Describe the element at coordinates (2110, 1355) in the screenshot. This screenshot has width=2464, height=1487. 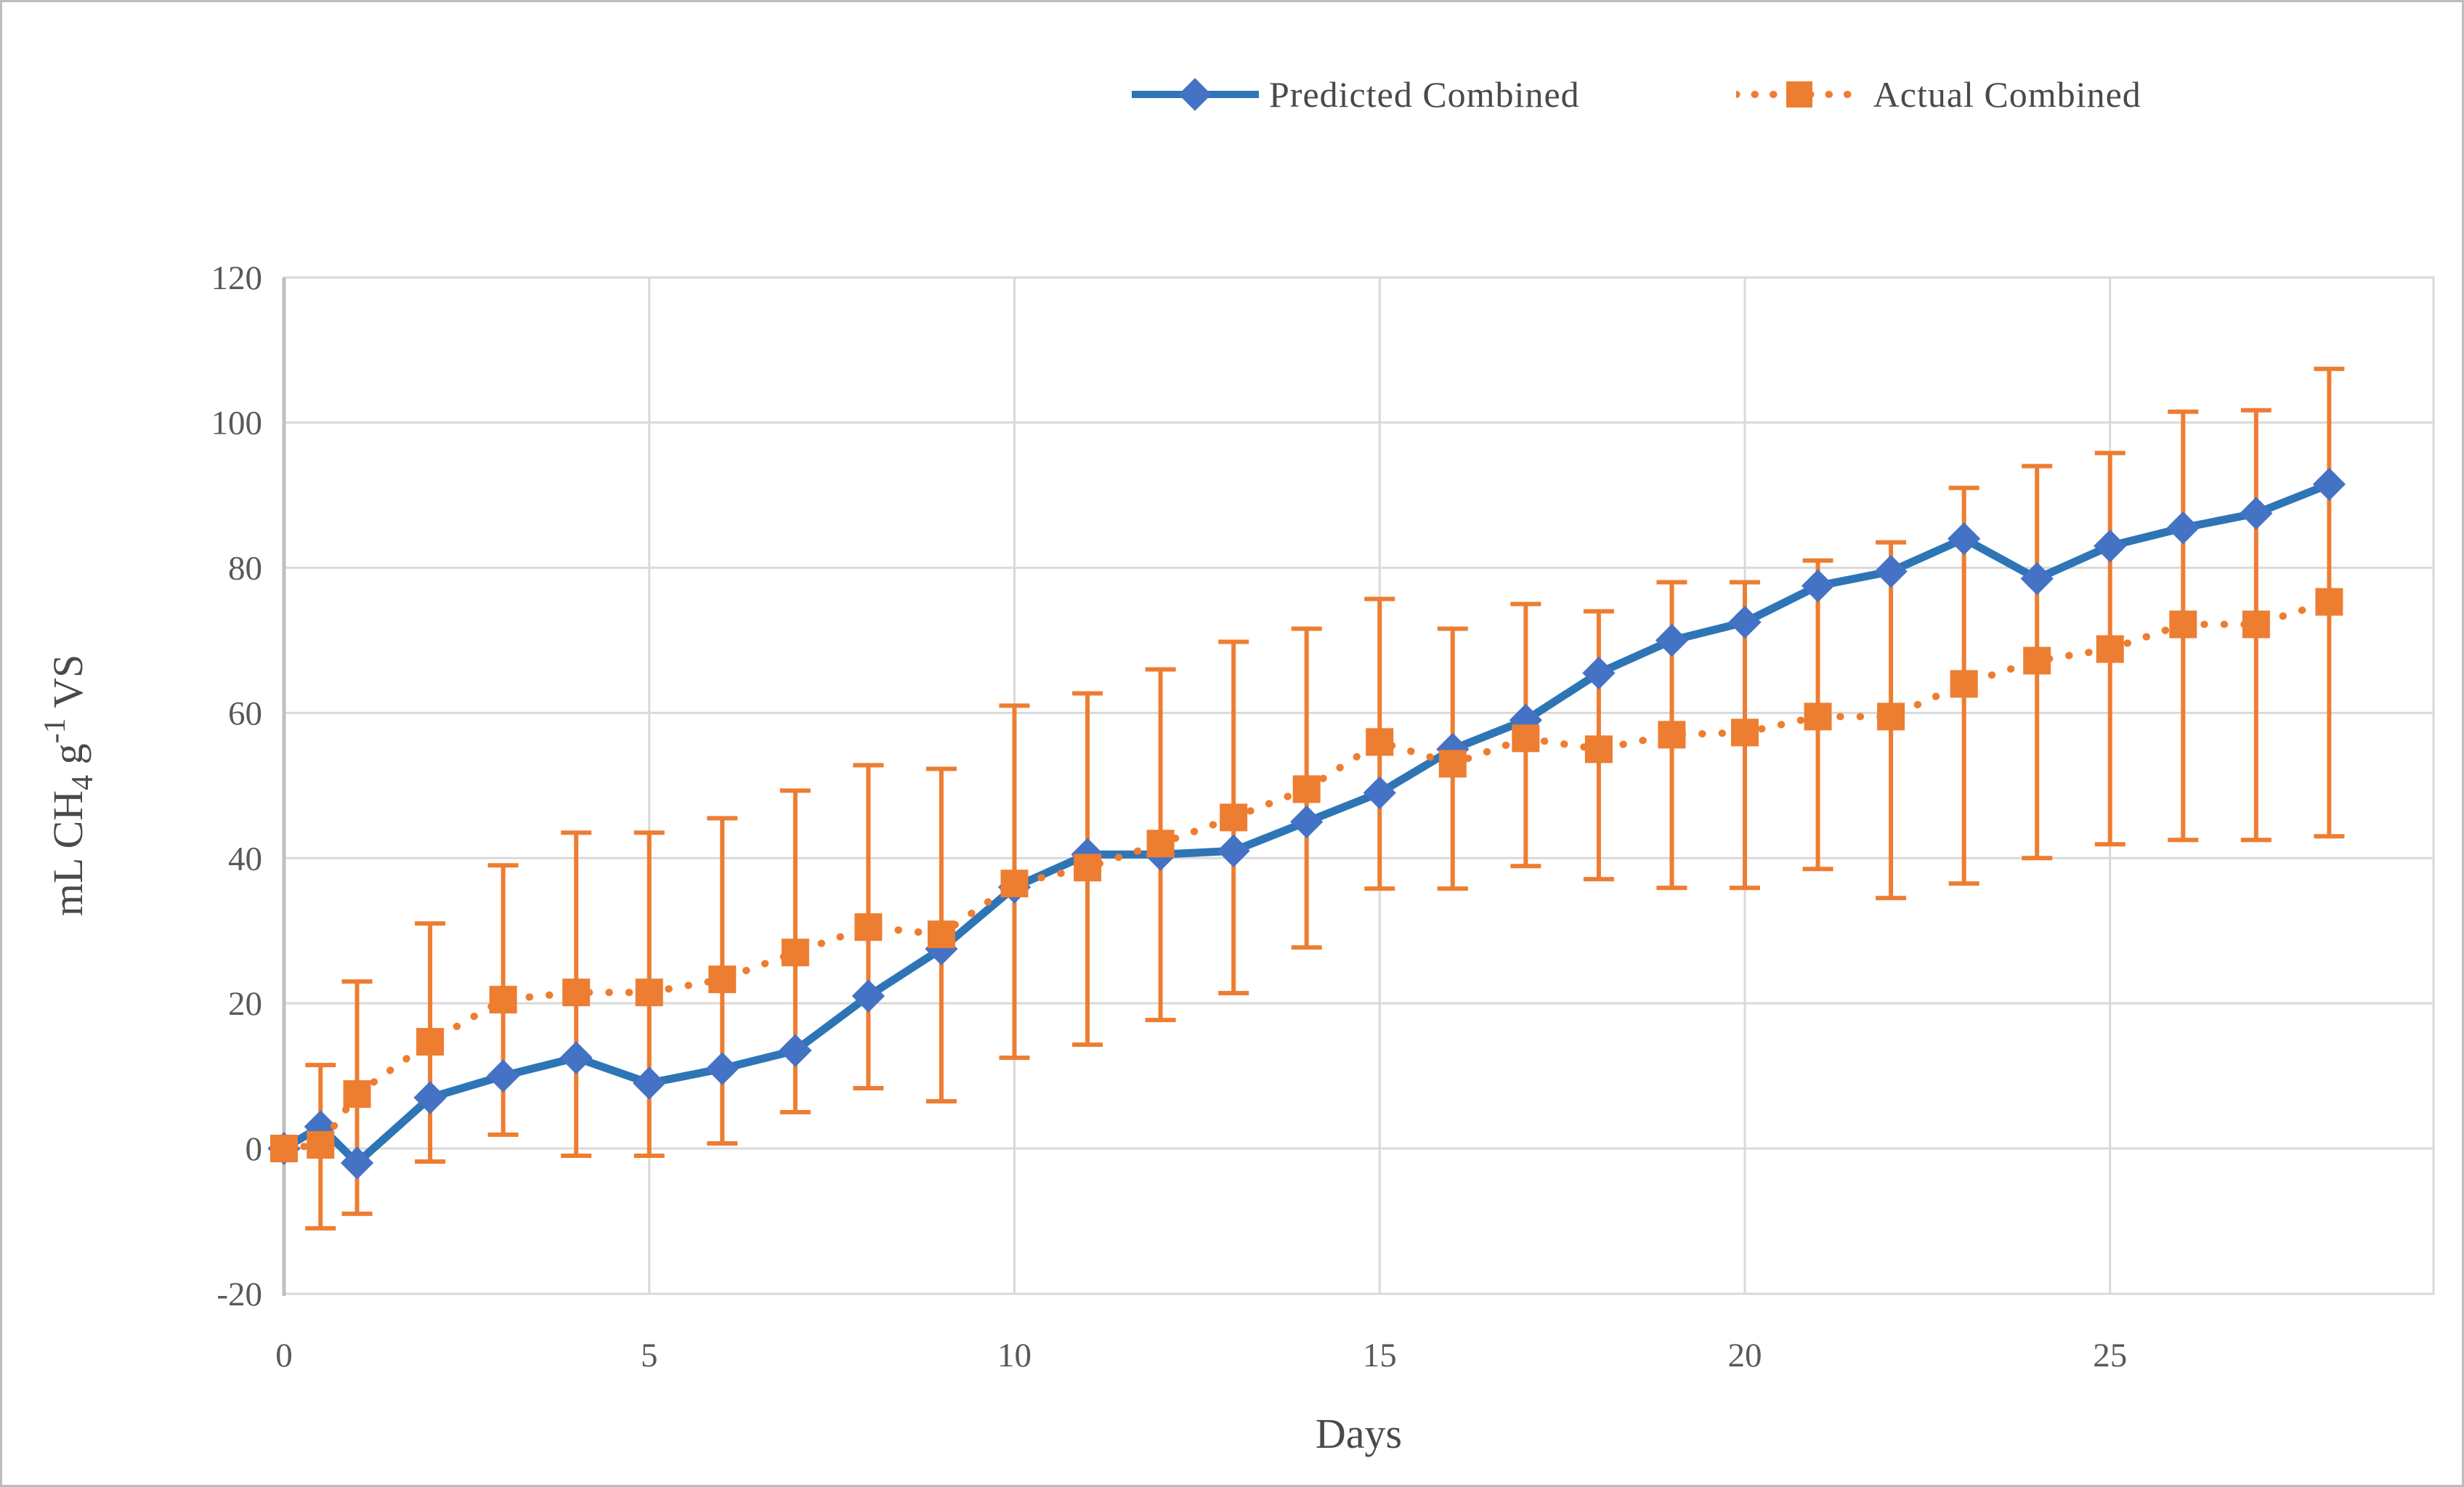
I see `x-tick-label: 25` at that location.